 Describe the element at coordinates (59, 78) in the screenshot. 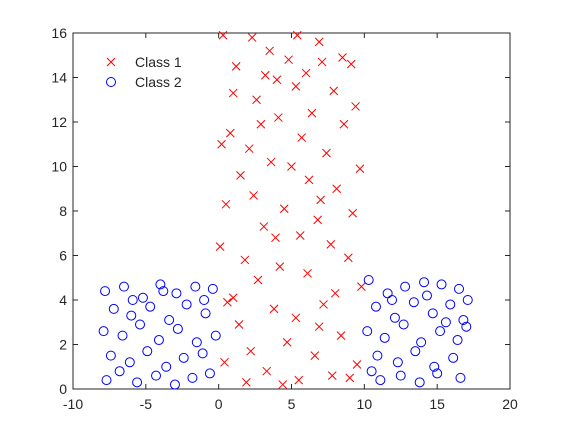

I see `y-tick-label: 14` at that location.